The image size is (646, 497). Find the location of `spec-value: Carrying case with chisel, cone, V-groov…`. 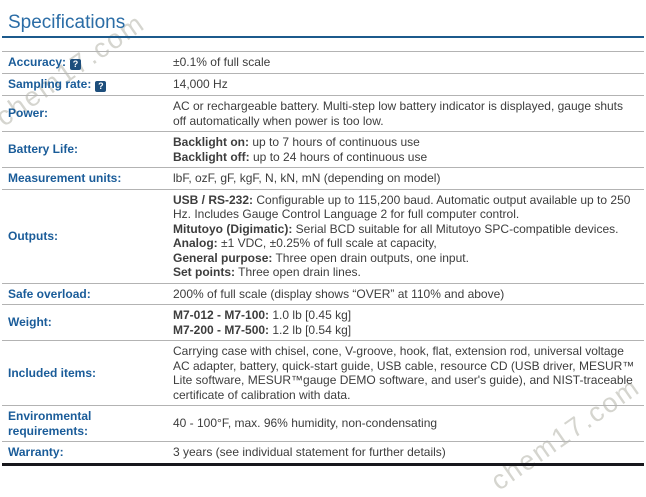

spec-value: Carrying case with chisel, cone, V-groov… is located at coordinates (408, 373).